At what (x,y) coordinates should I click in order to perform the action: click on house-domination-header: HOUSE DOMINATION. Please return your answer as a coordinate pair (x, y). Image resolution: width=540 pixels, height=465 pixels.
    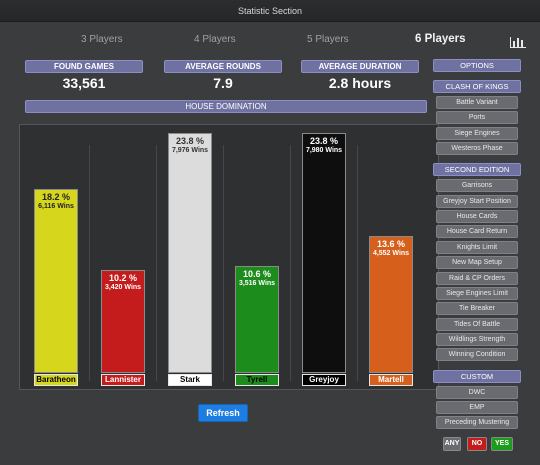
    Looking at the image, I should click on (226, 106).